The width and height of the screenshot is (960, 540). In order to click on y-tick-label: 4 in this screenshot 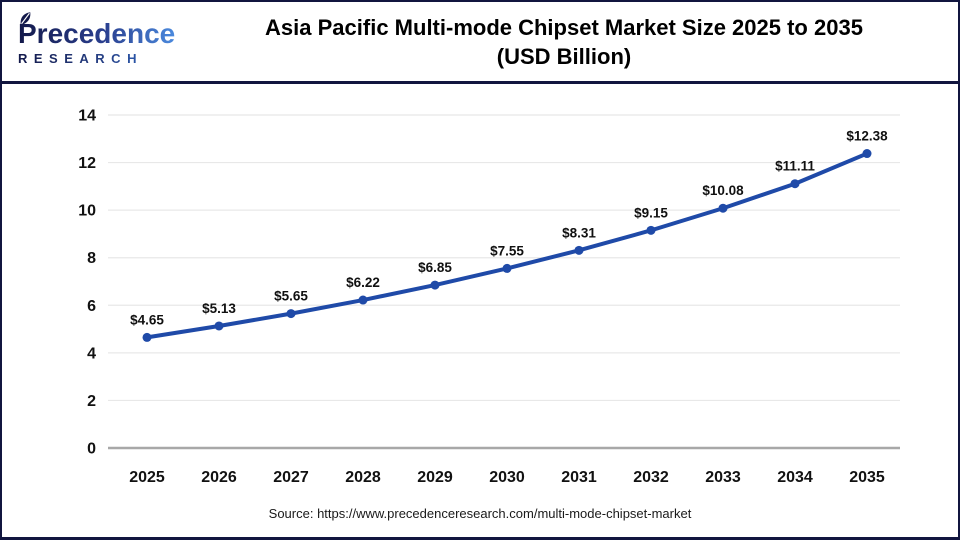, I will do `click(91, 353)`.